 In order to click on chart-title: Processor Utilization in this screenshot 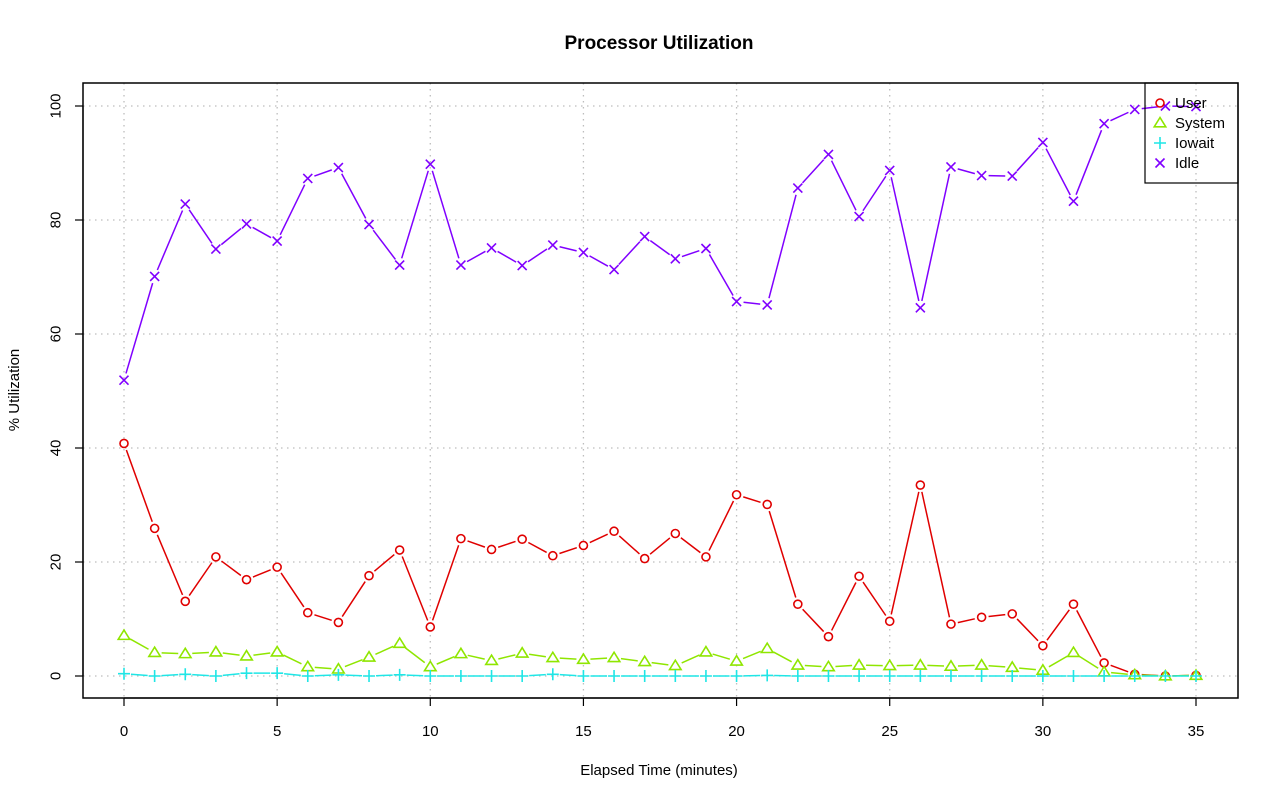, I will do `click(659, 43)`.